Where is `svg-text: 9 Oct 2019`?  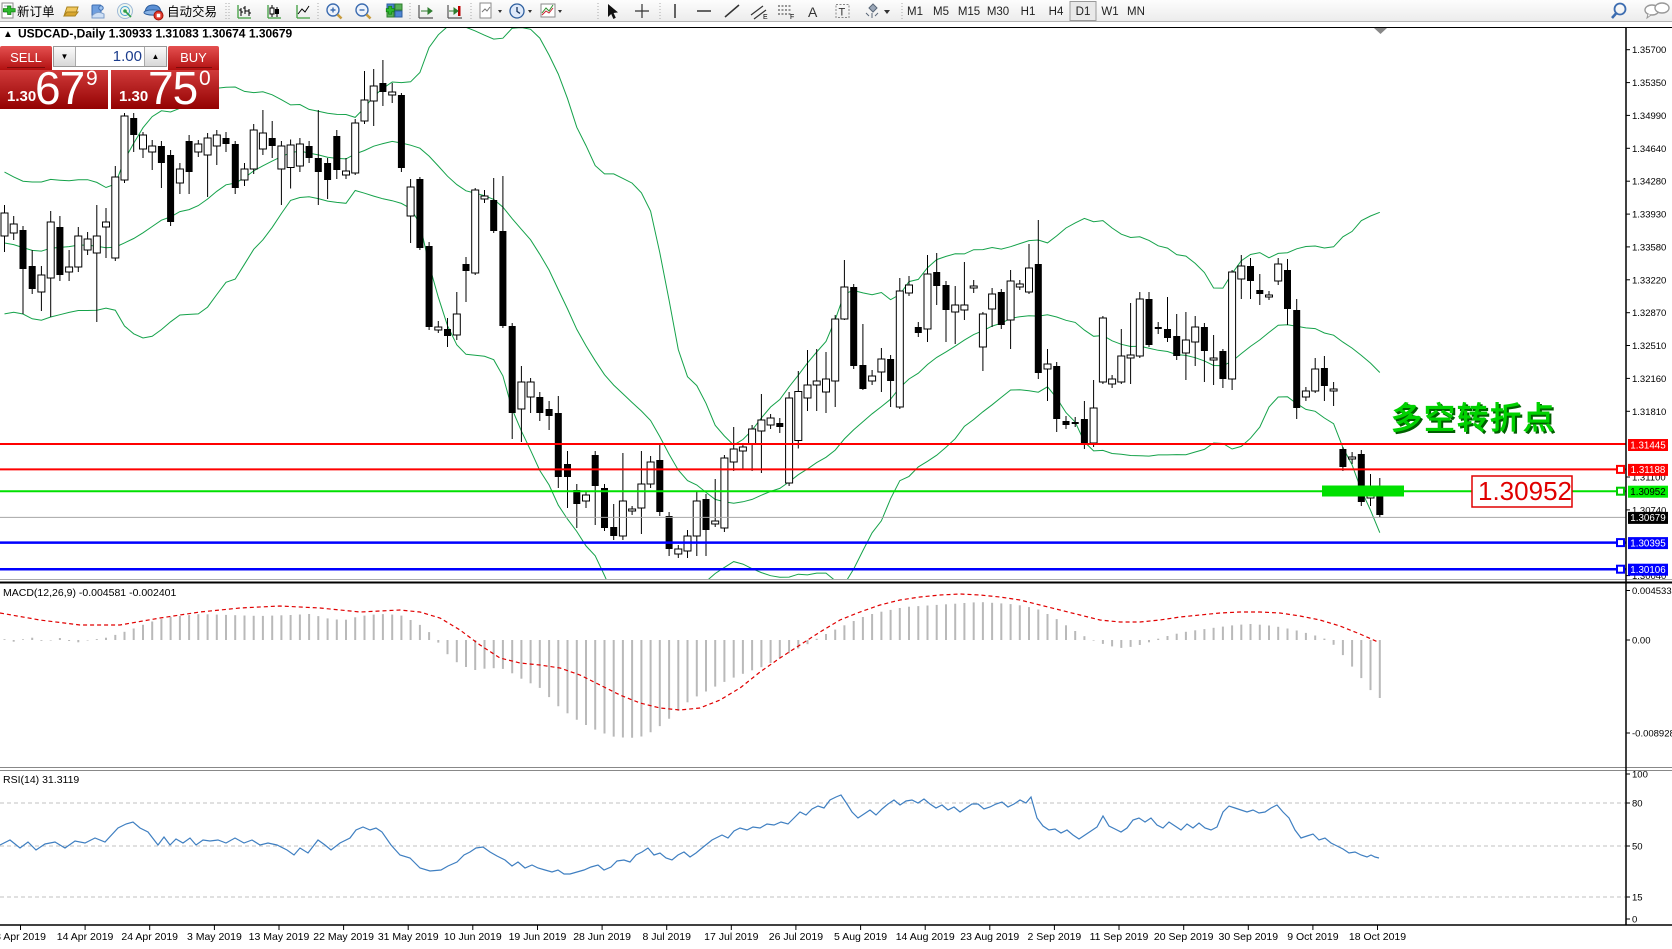 svg-text: 9 Oct 2019 is located at coordinates (1313, 937).